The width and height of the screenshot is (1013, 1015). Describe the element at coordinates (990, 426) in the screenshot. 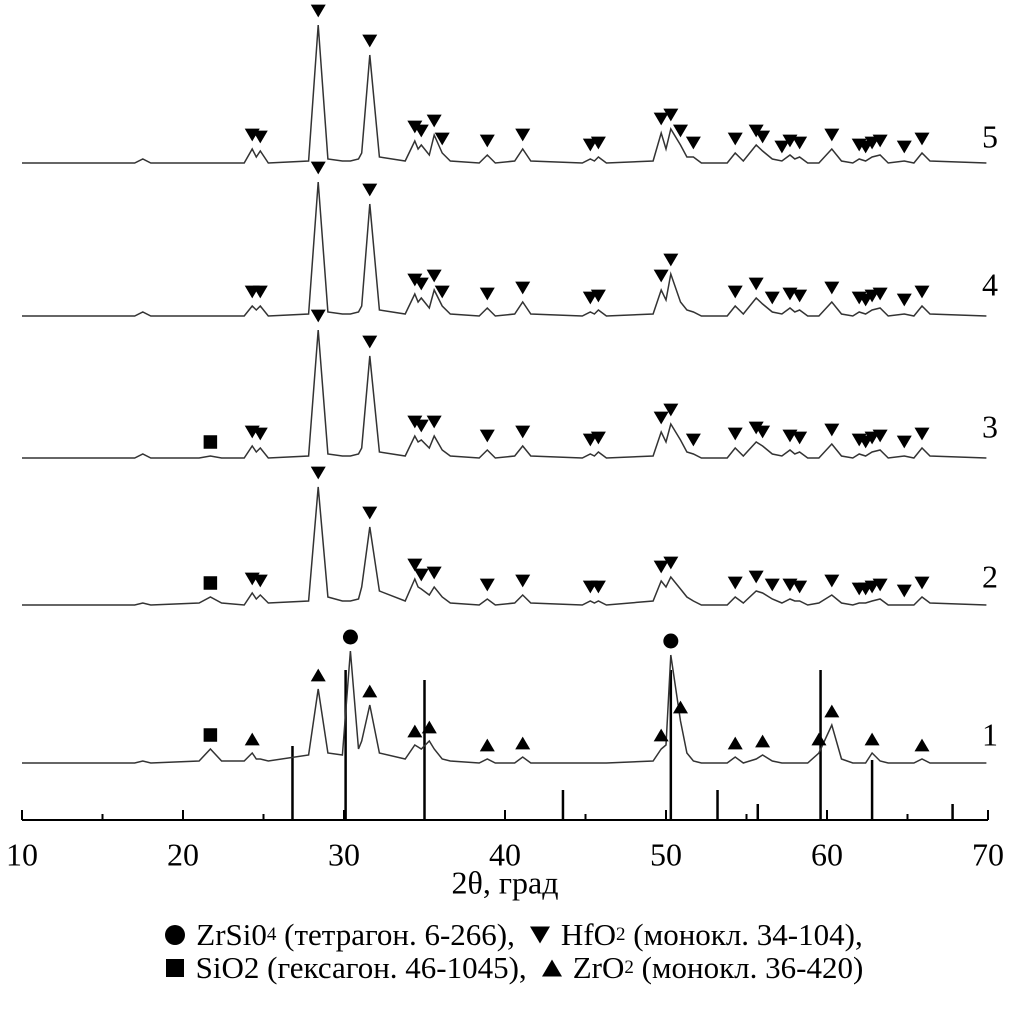

I see `series-label: 3` at that location.